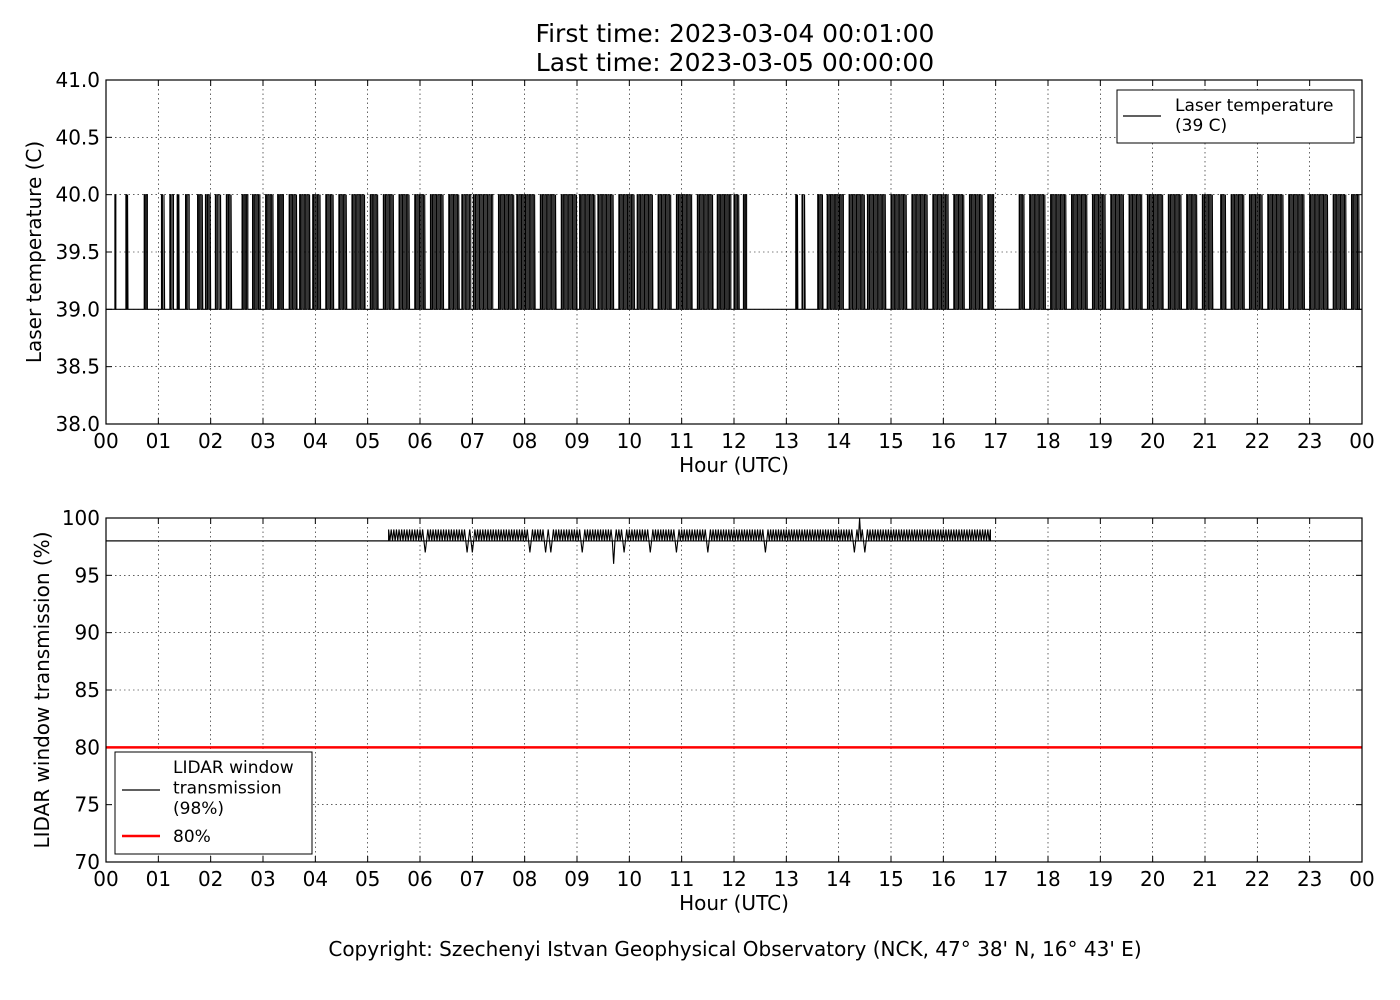 This screenshot has width=1400, height=1000. I want to click on y-tick-label: 40.5, so click(77, 137).